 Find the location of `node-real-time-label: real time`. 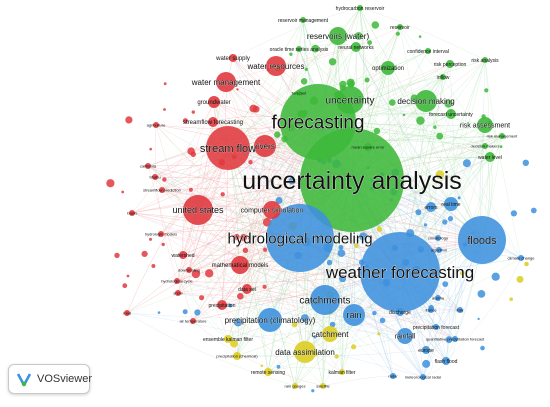

node-real-time-label: real time is located at coordinates (450, 205).